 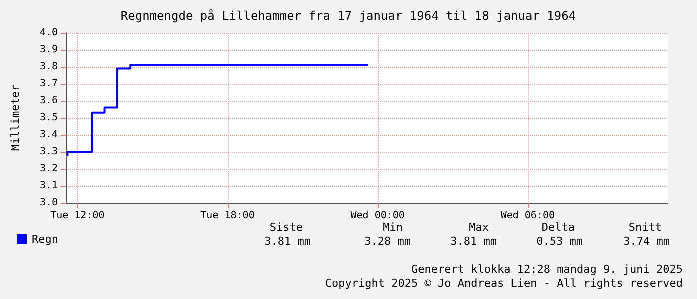 I want to click on text: Min, so click(x=393, y=227).